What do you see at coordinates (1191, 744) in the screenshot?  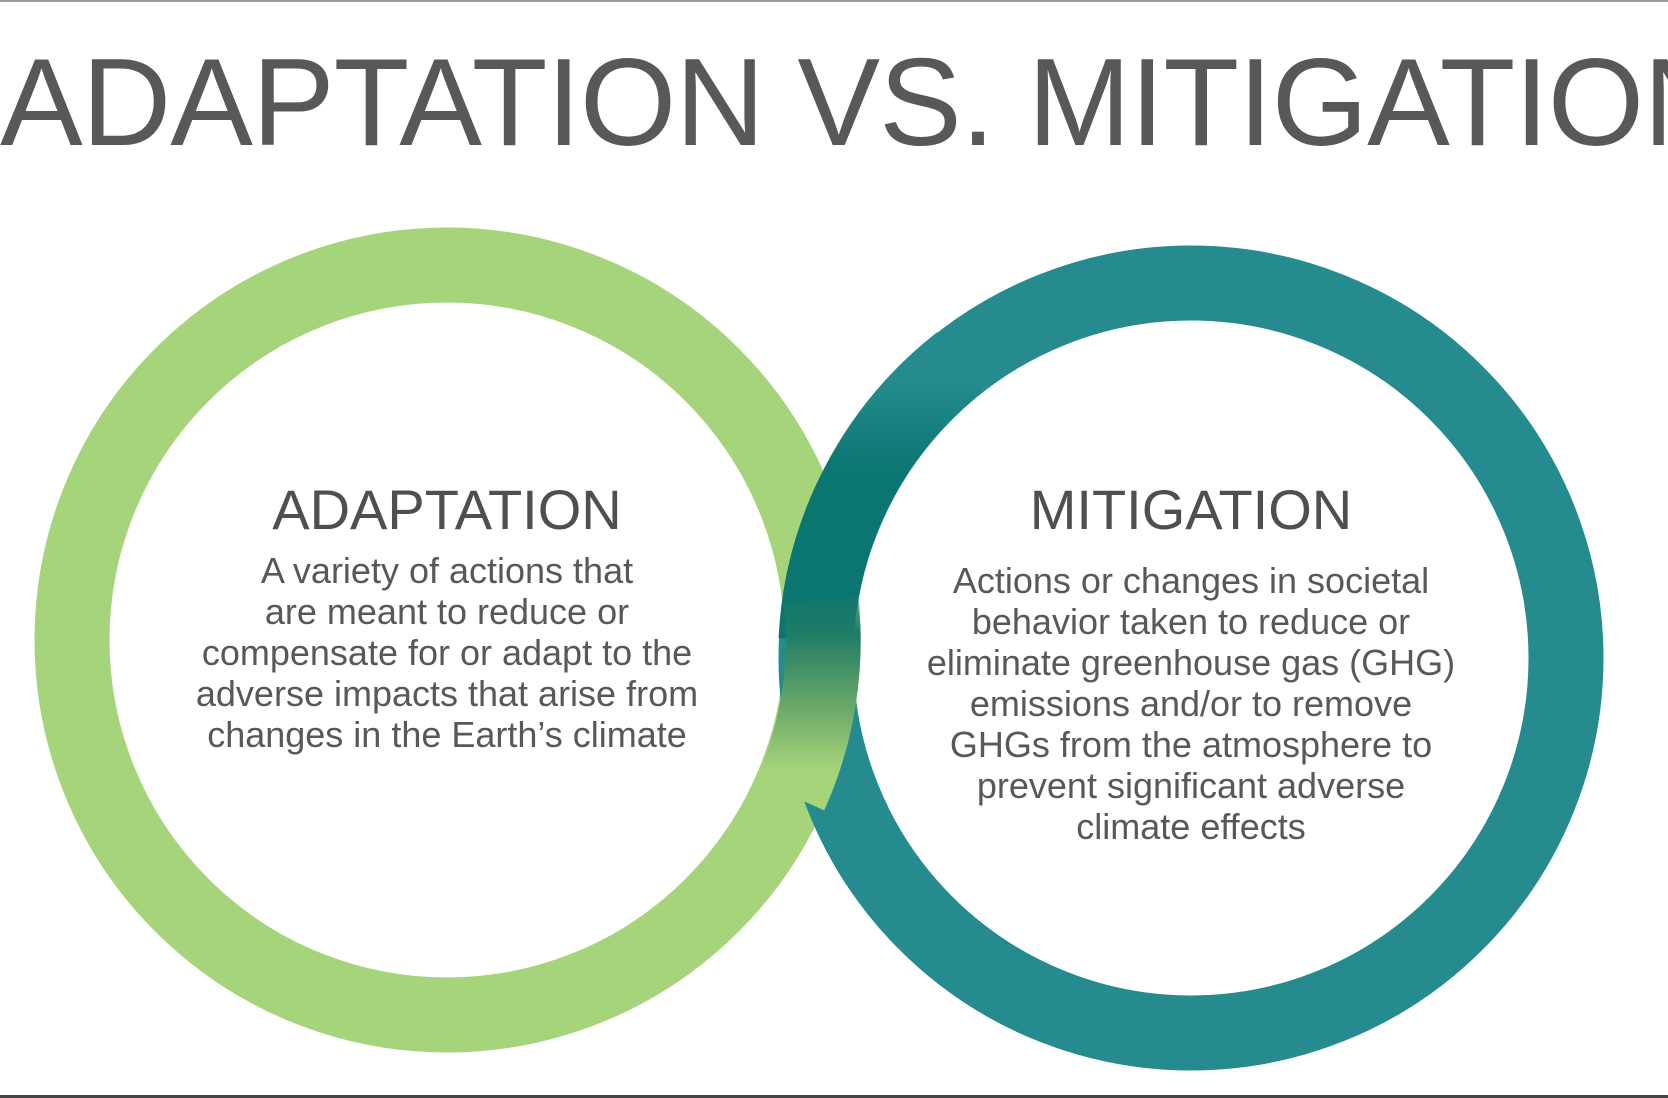 I see `definition-line: GHGs from the atmosphere to` at bounding box center [1191, 744].